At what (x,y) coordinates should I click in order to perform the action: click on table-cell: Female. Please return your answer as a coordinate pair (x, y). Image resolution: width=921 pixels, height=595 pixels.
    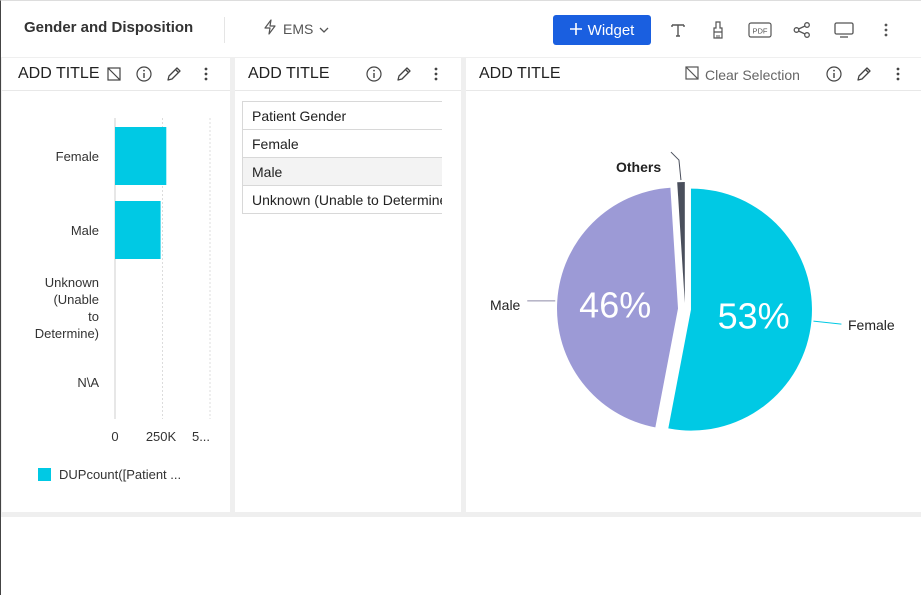
    Looking at the image, I should click on (342, 143).